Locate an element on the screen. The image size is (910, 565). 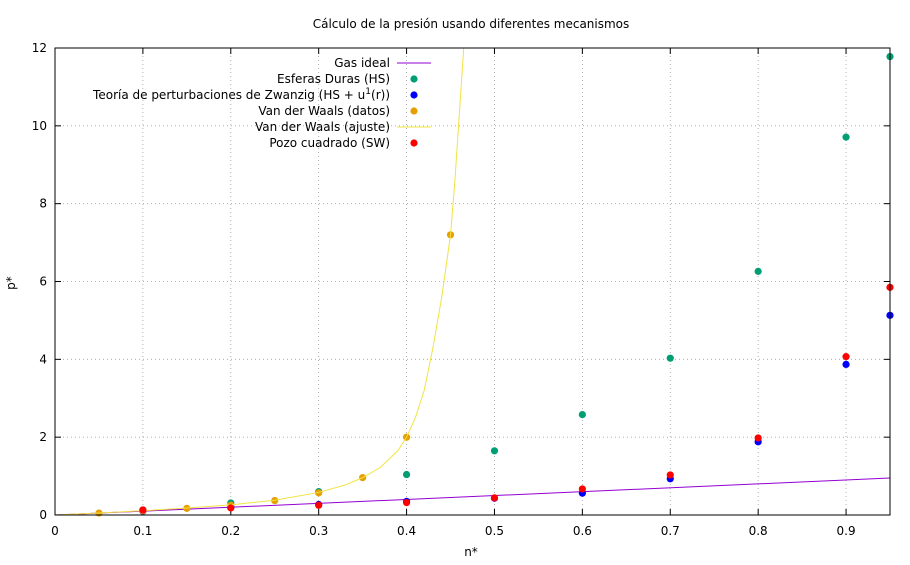
y-tick-label: 12 is located at coordinates (39, 48).